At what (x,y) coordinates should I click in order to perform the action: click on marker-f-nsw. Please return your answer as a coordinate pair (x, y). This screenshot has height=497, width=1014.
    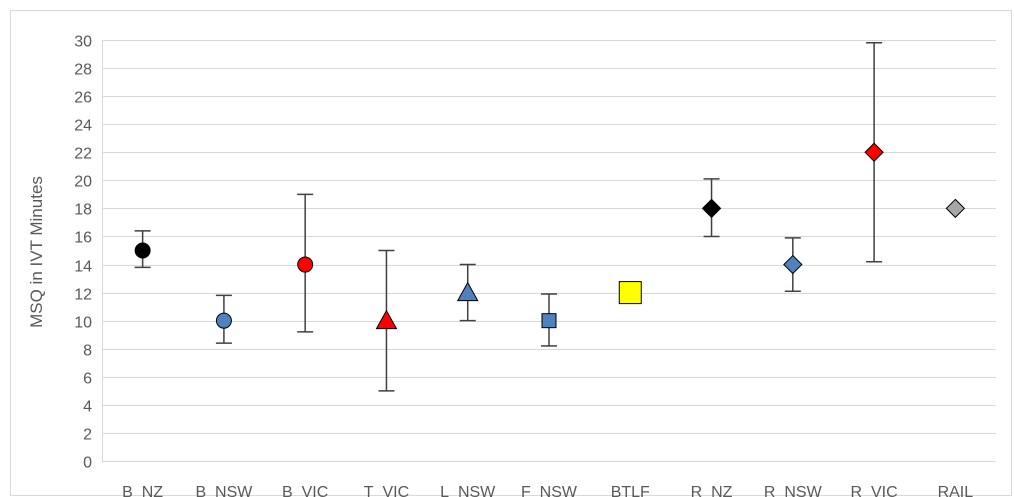
    Looking at the image, I should click on (549, 321).